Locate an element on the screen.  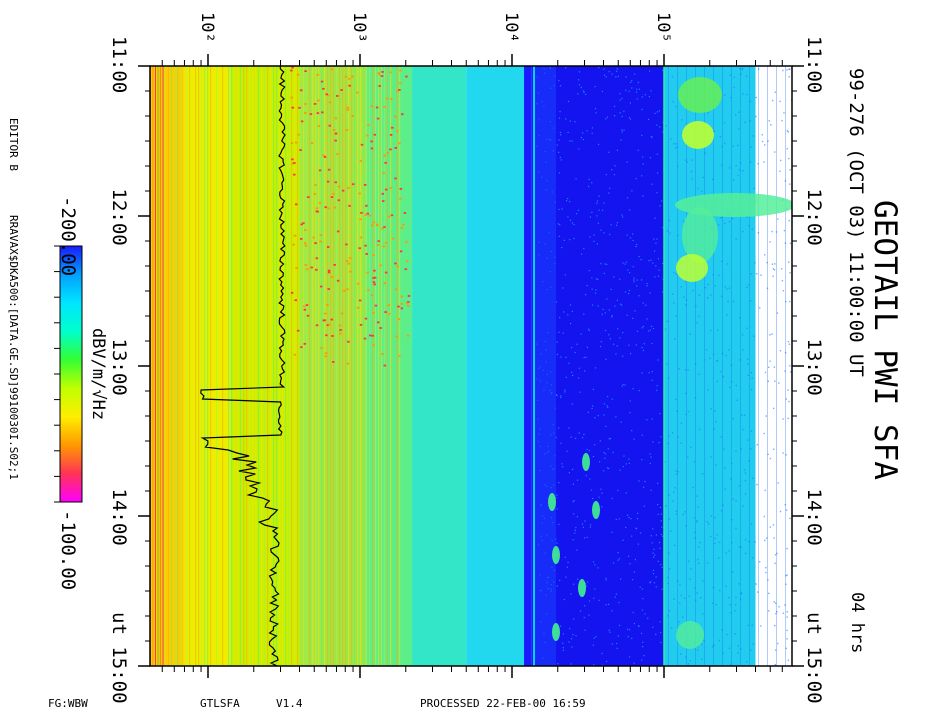
footer-left: FG:WBW is located at coordinates (68, 703).